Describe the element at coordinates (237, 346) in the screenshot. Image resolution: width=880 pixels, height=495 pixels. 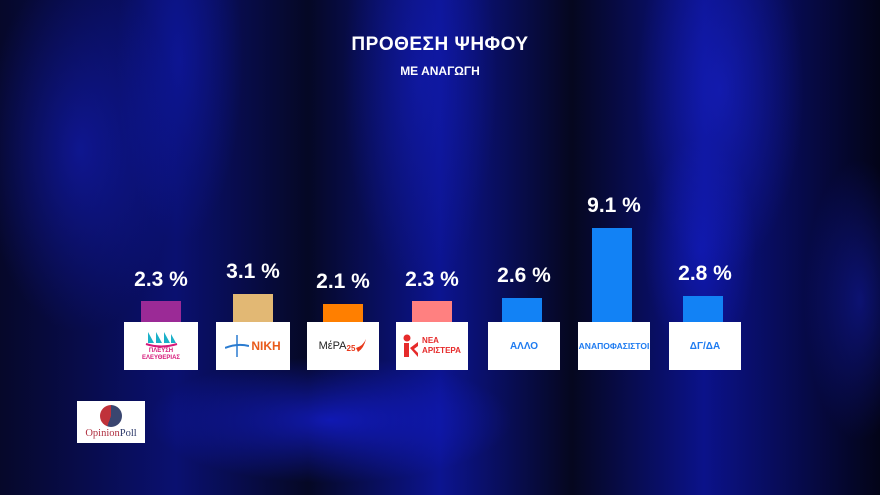
I see `wind-turbine-icon` at that location.